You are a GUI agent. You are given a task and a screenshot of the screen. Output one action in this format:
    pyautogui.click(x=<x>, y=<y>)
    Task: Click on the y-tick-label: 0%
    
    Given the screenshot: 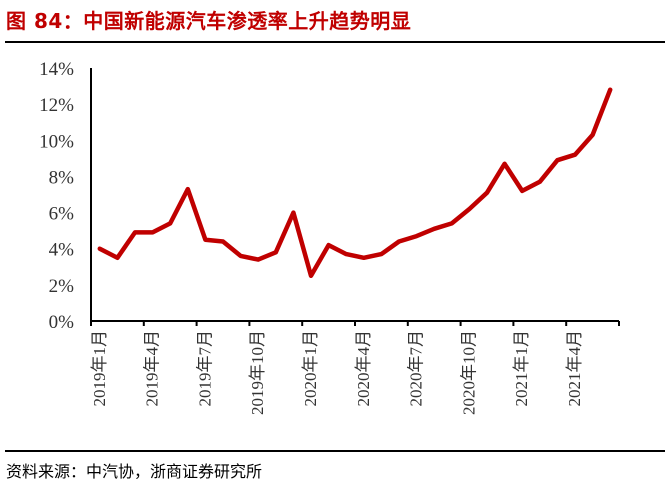 What is the action you would take?
    pyautogui.click(x=62, y=322)
    